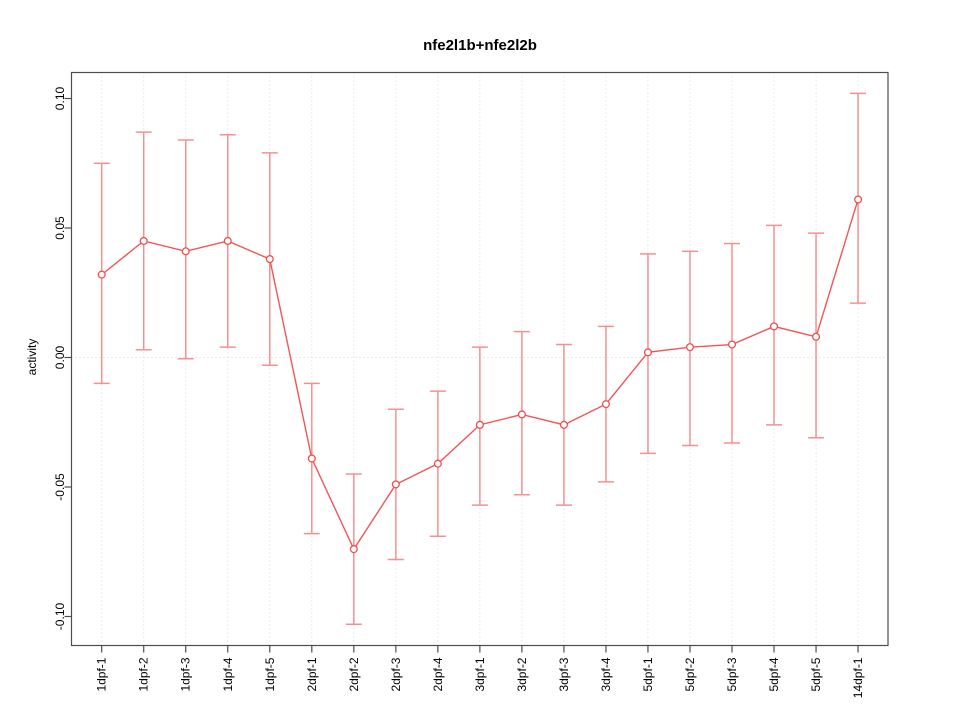 Image resolution: width=960 pixels, height=720 pixels. I want to click on x-tick-label: 3dpf-4, so click(606, 674).